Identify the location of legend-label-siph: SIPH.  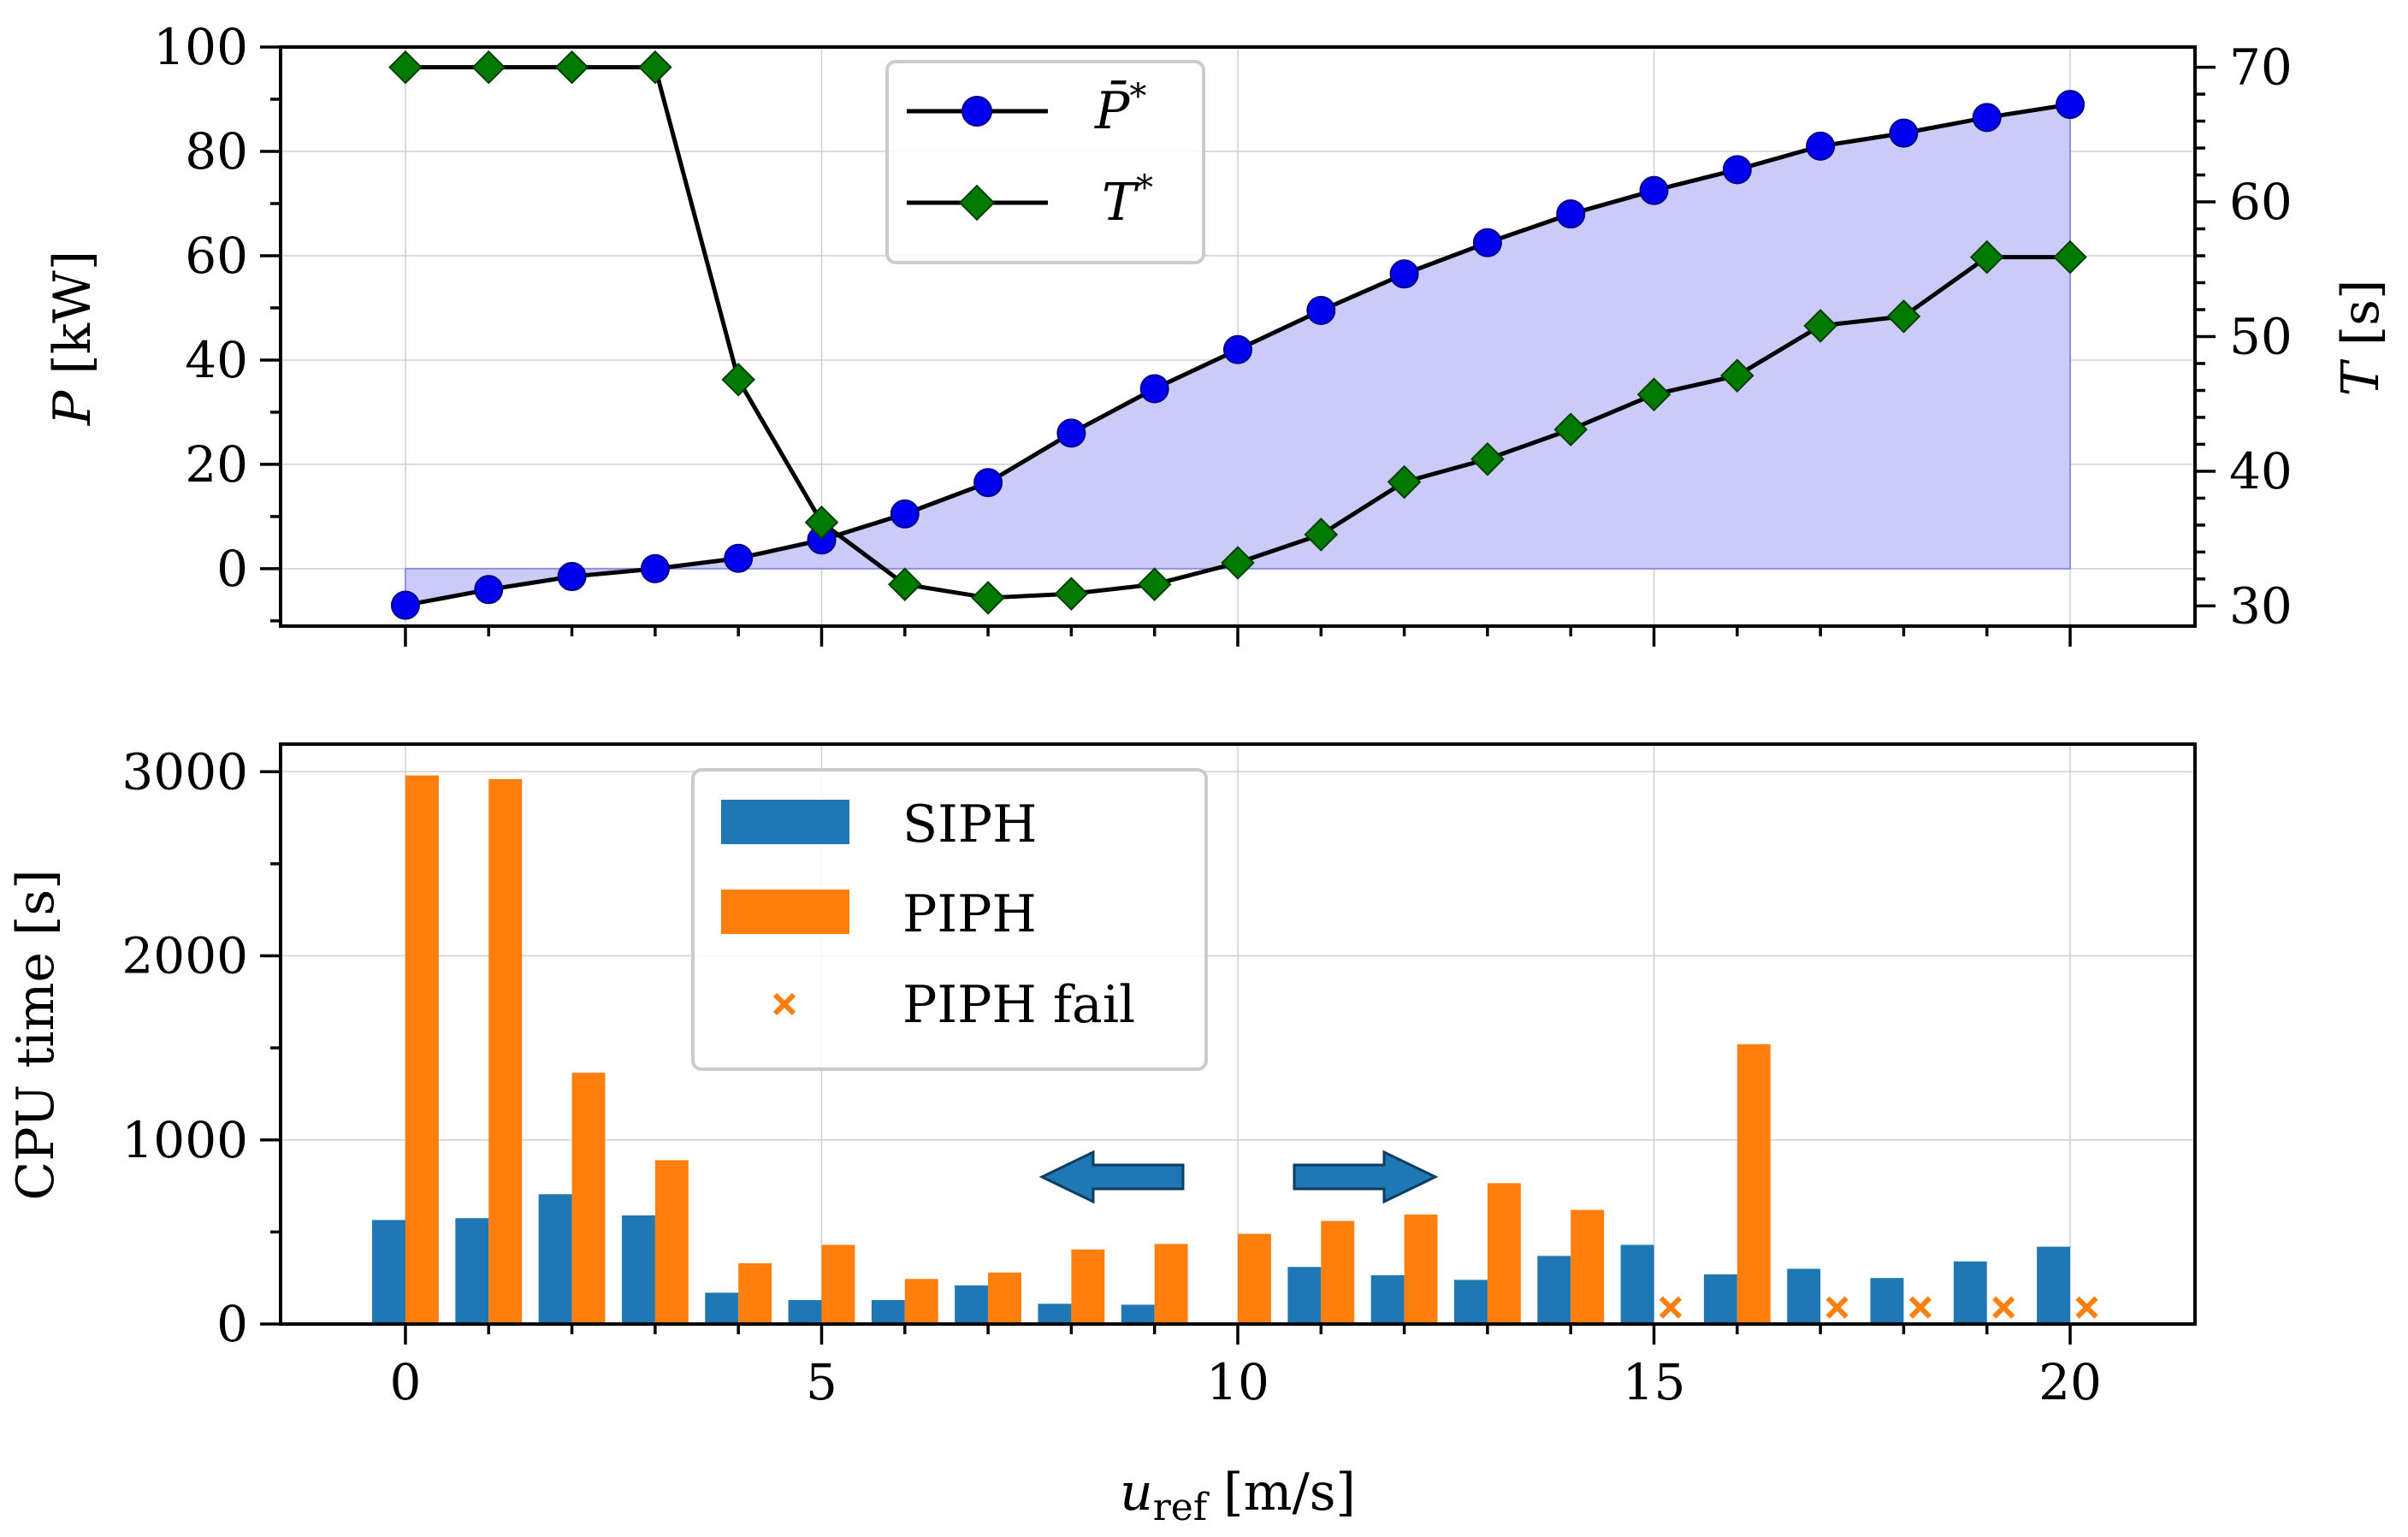
(970, 824).